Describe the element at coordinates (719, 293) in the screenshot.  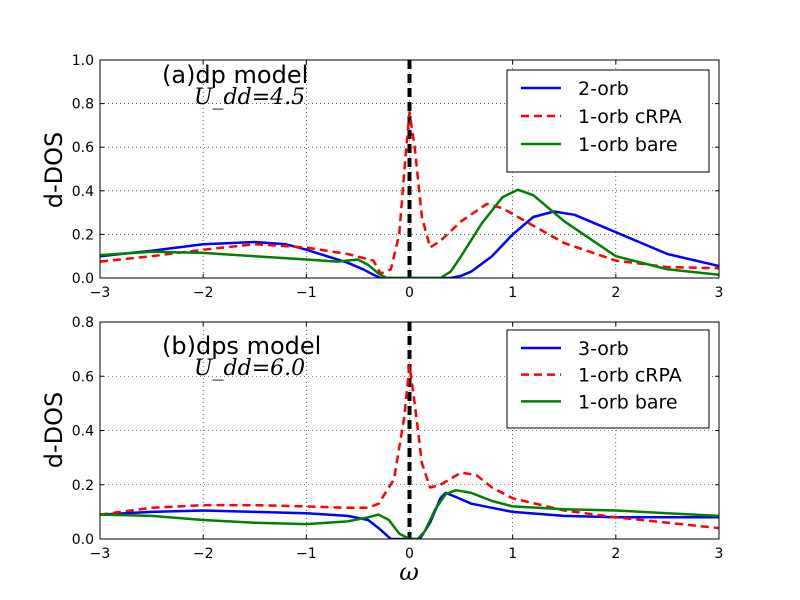
I see `panel-a-xtick-label: 3` at that location.